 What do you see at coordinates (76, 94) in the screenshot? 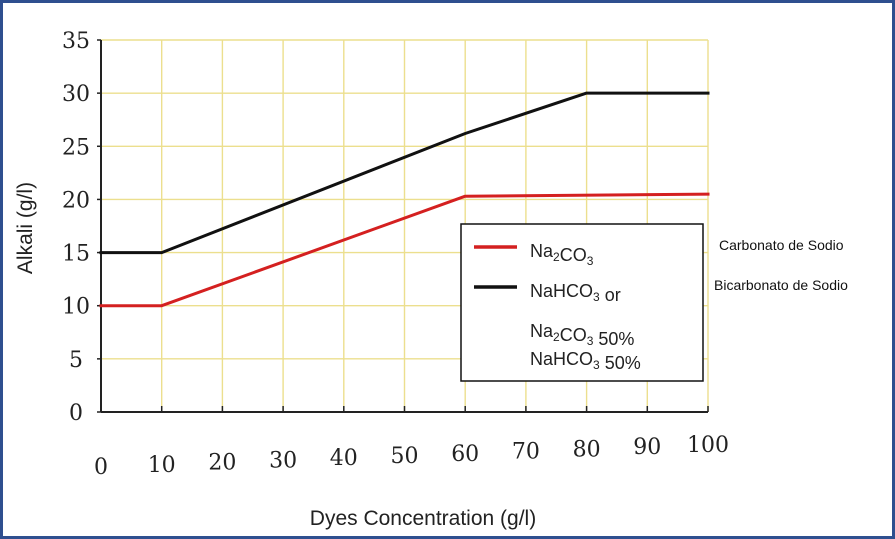
I see `y-tick-label-30: 30` at bounding box center [76, 94].